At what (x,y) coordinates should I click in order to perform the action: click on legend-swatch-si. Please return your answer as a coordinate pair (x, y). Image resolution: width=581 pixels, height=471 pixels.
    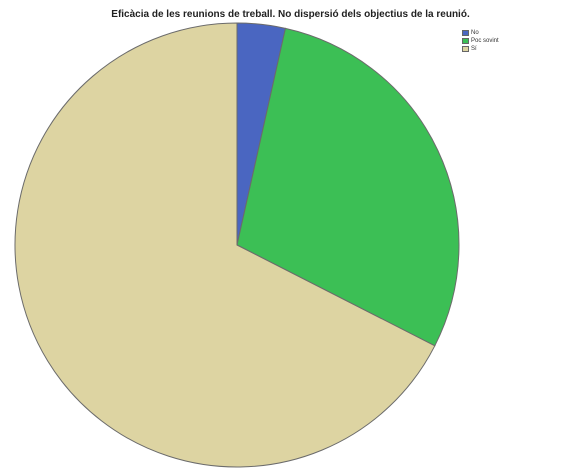
    Looking at the image, I should click on (465, 49).